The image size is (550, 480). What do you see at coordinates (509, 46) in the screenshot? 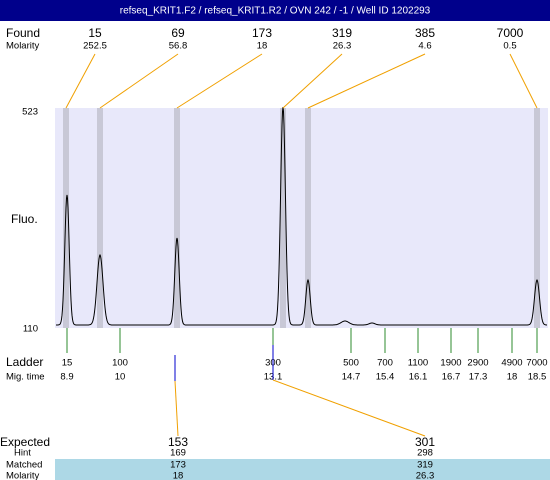
I see `found-molarity: 0.5` at bounding box center [509, 46].